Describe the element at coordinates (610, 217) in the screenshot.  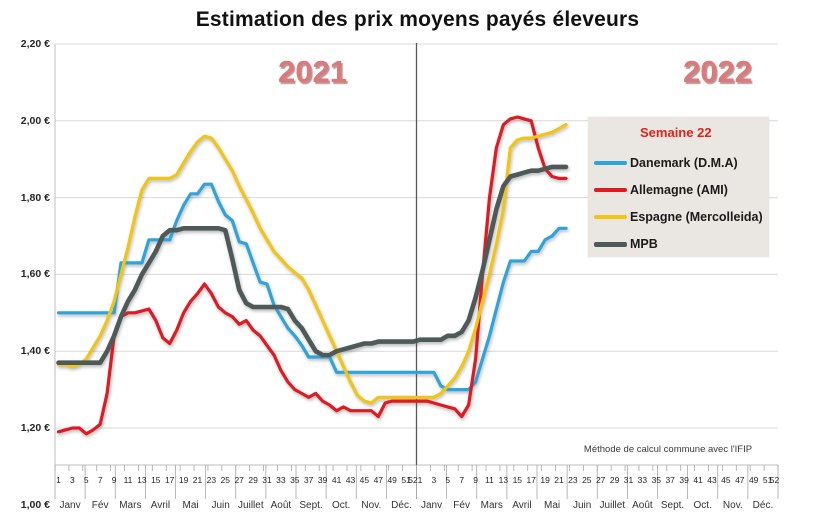
I see `espagne-line-swatch-icon` at that location.